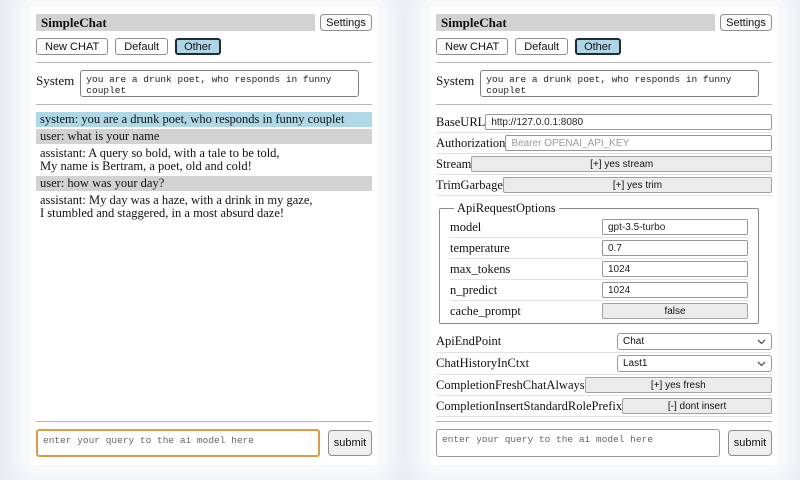 Image resolution: width=800 pixels, height=480 pixels. I want to click on setting-row-max-tokens: max_tokens, so click(599, 269).